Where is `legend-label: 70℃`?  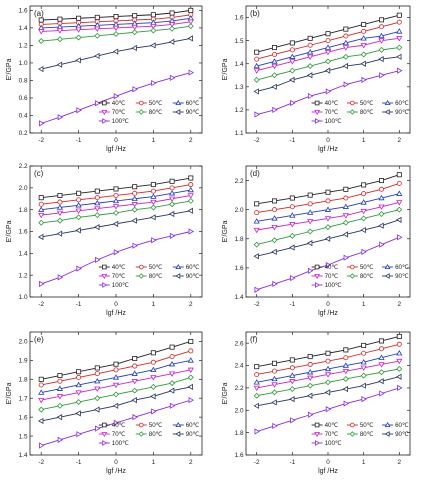
legend-label: 70℃ is located at coordinates (332, 276).